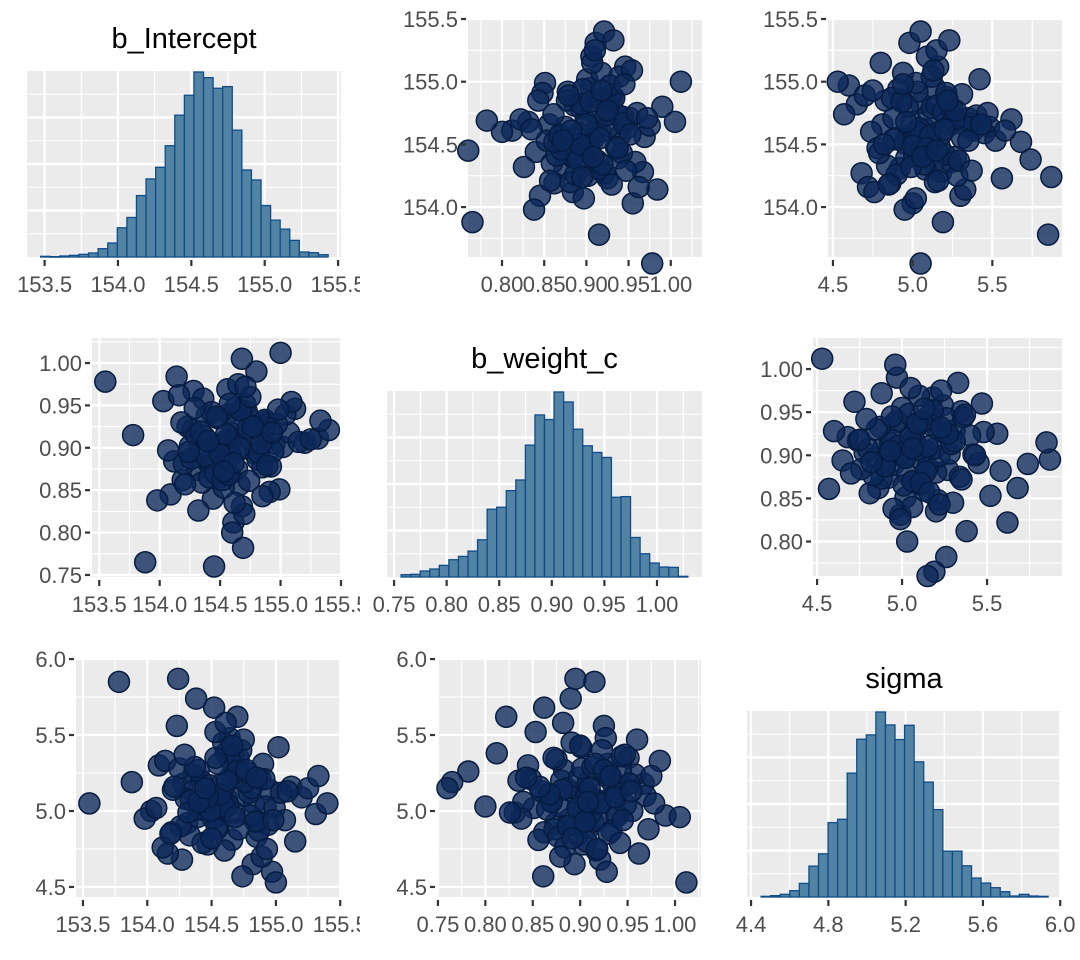 The image size is (1080, 960). What do you see at coordinates (44, 284) in the screenshot?
I see `x-tick-label: 153.5` at bounding box center [44, 284].